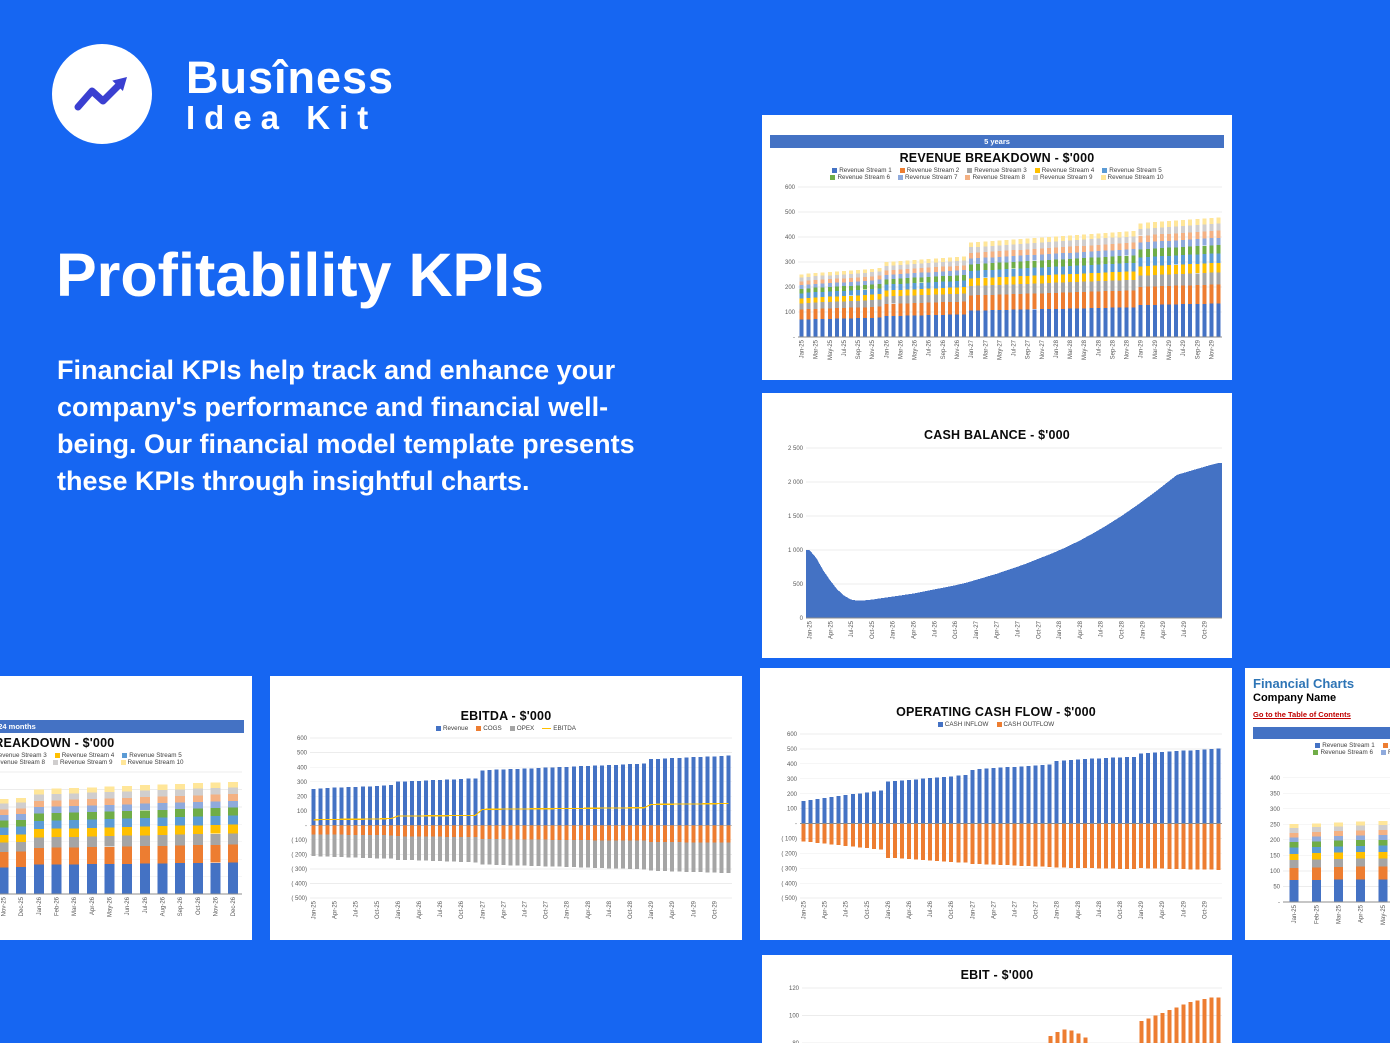  Describe the element at coordinates (1000, 349) in the screenshot. I see `svg-text: May-27` at that location.